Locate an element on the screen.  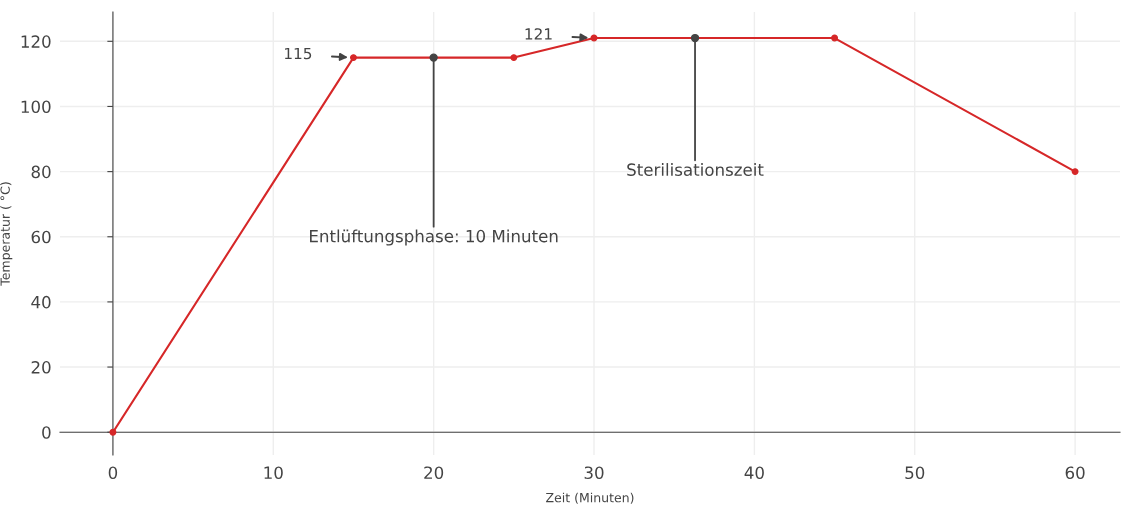
x-tick-label: 50 is located at coordinates (915, 473).